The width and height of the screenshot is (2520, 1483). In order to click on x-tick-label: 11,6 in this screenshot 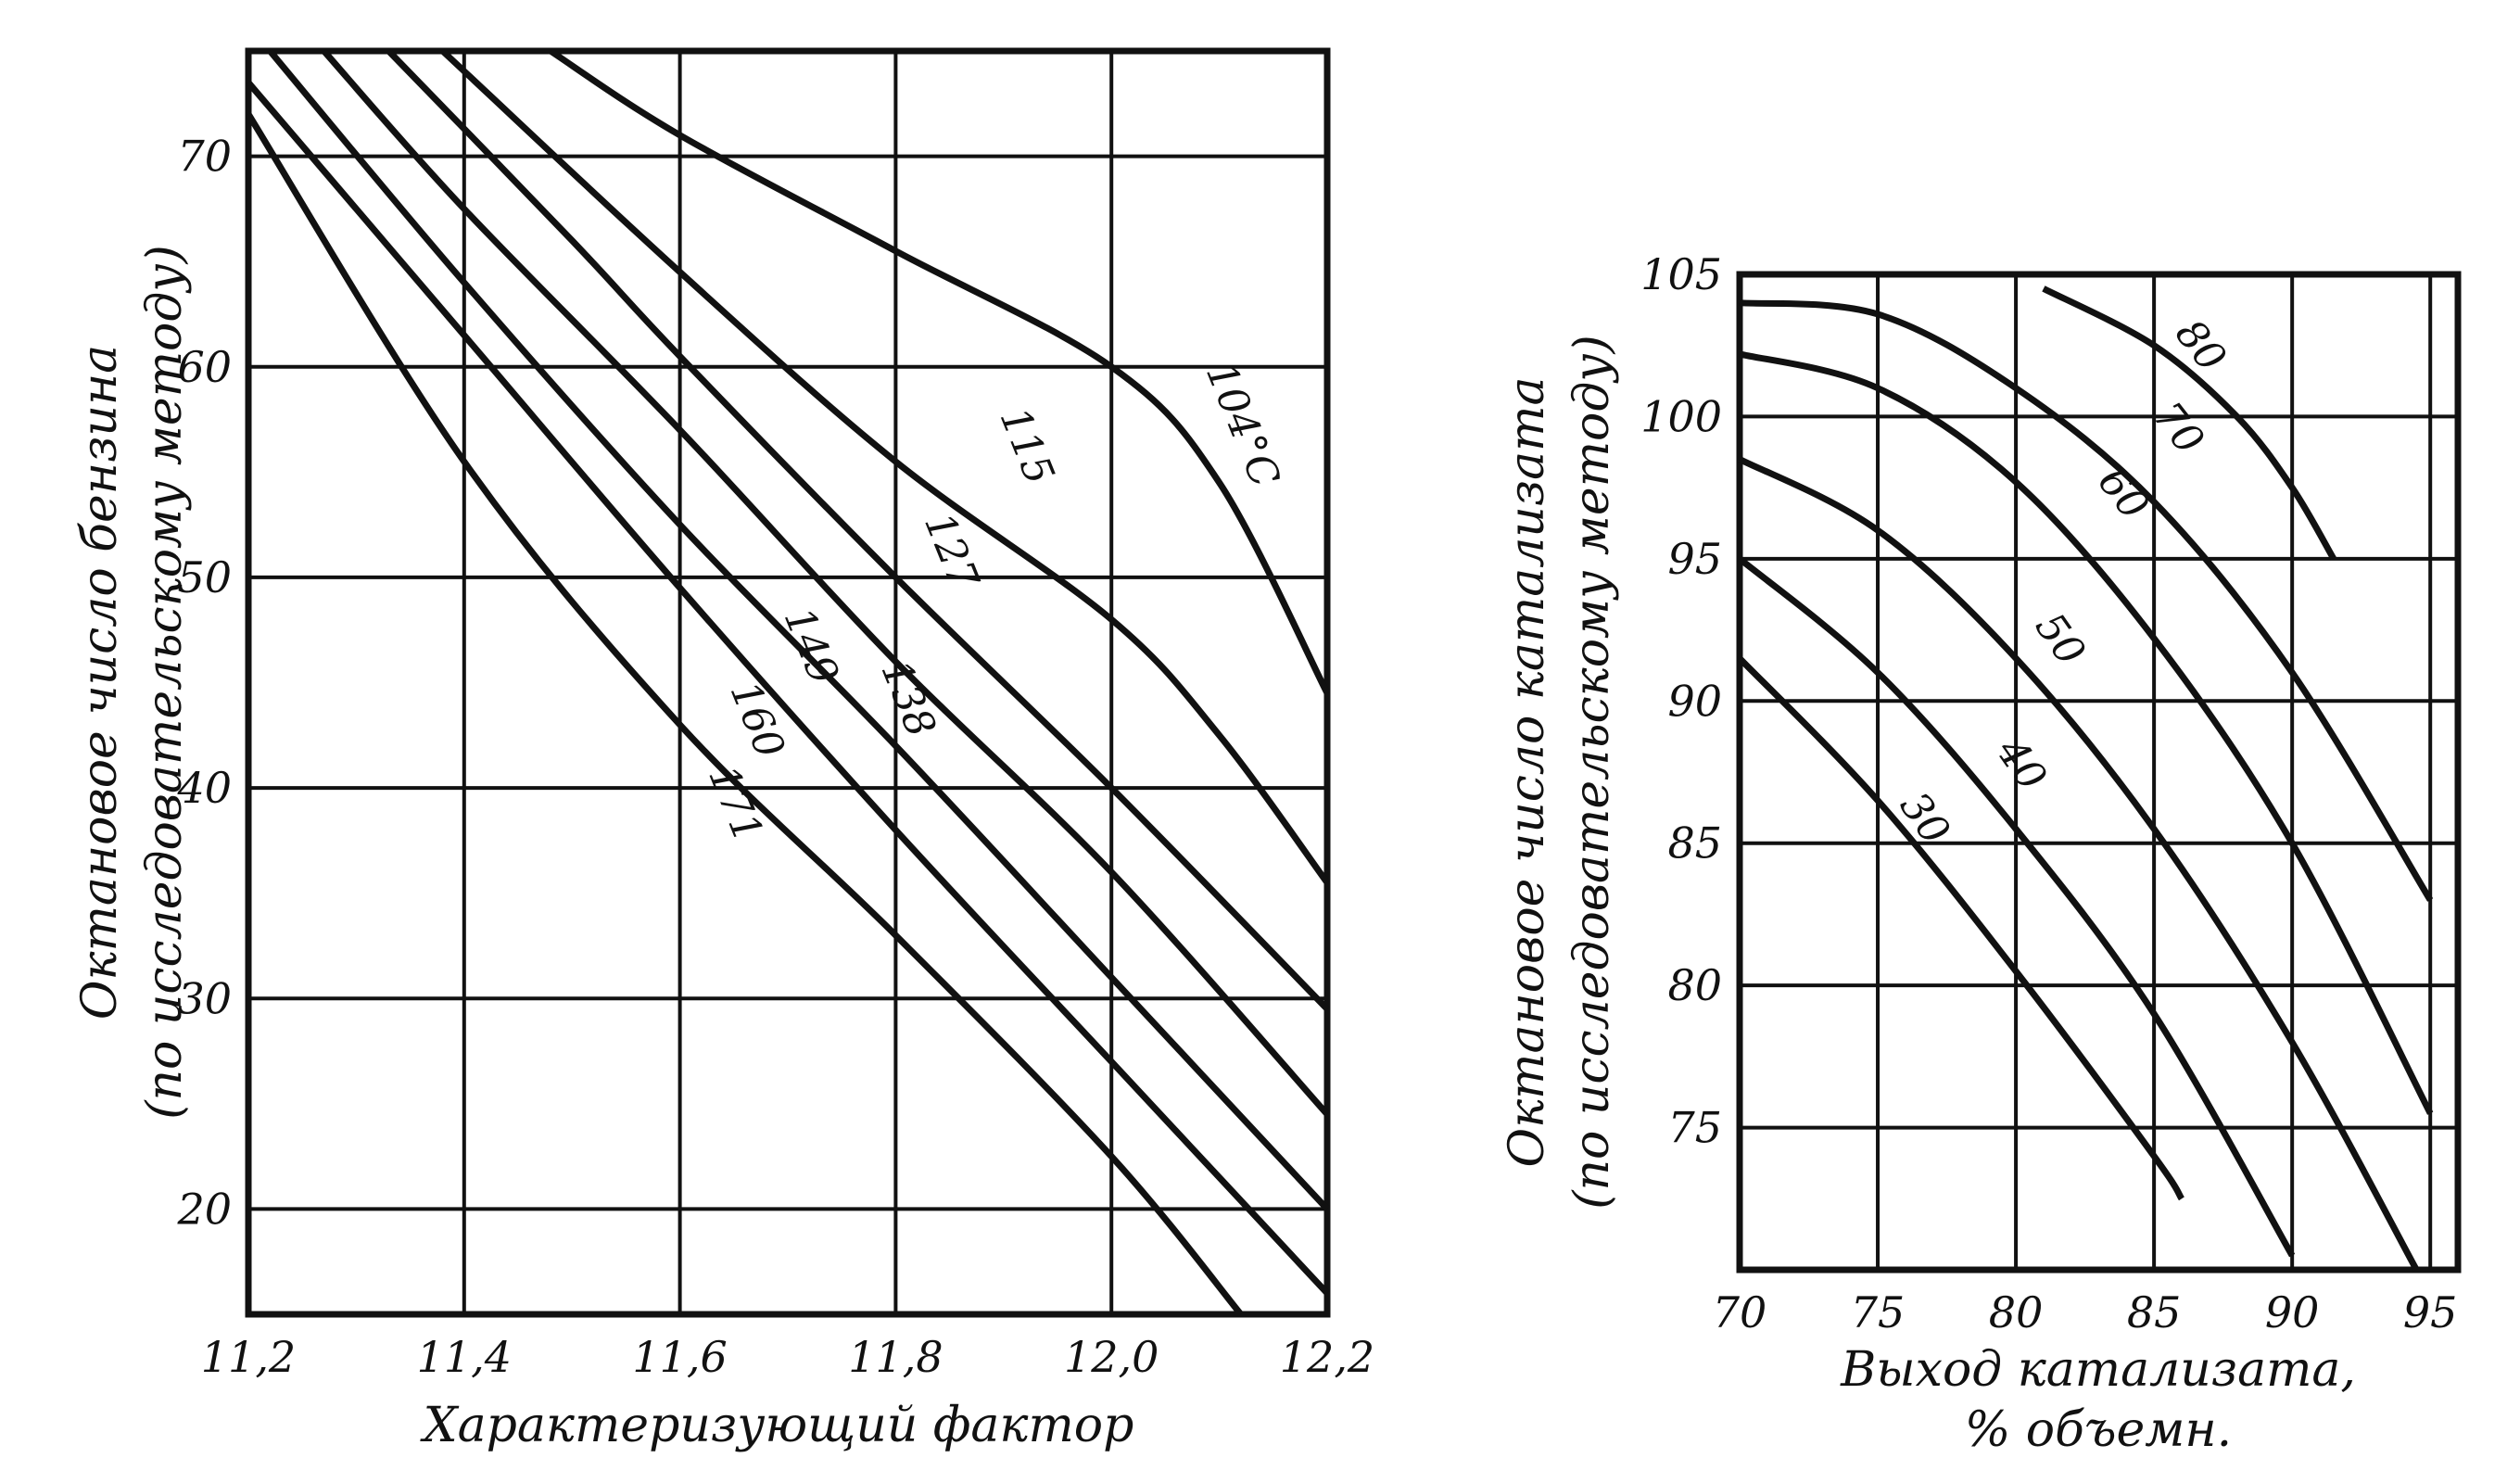, I will do `click(679, 1357)`.